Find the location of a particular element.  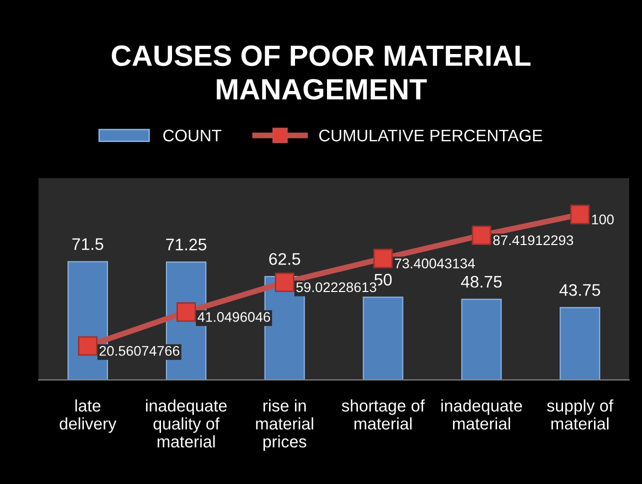

data-label: 41.0496046 is located at coordinates (234, 317).